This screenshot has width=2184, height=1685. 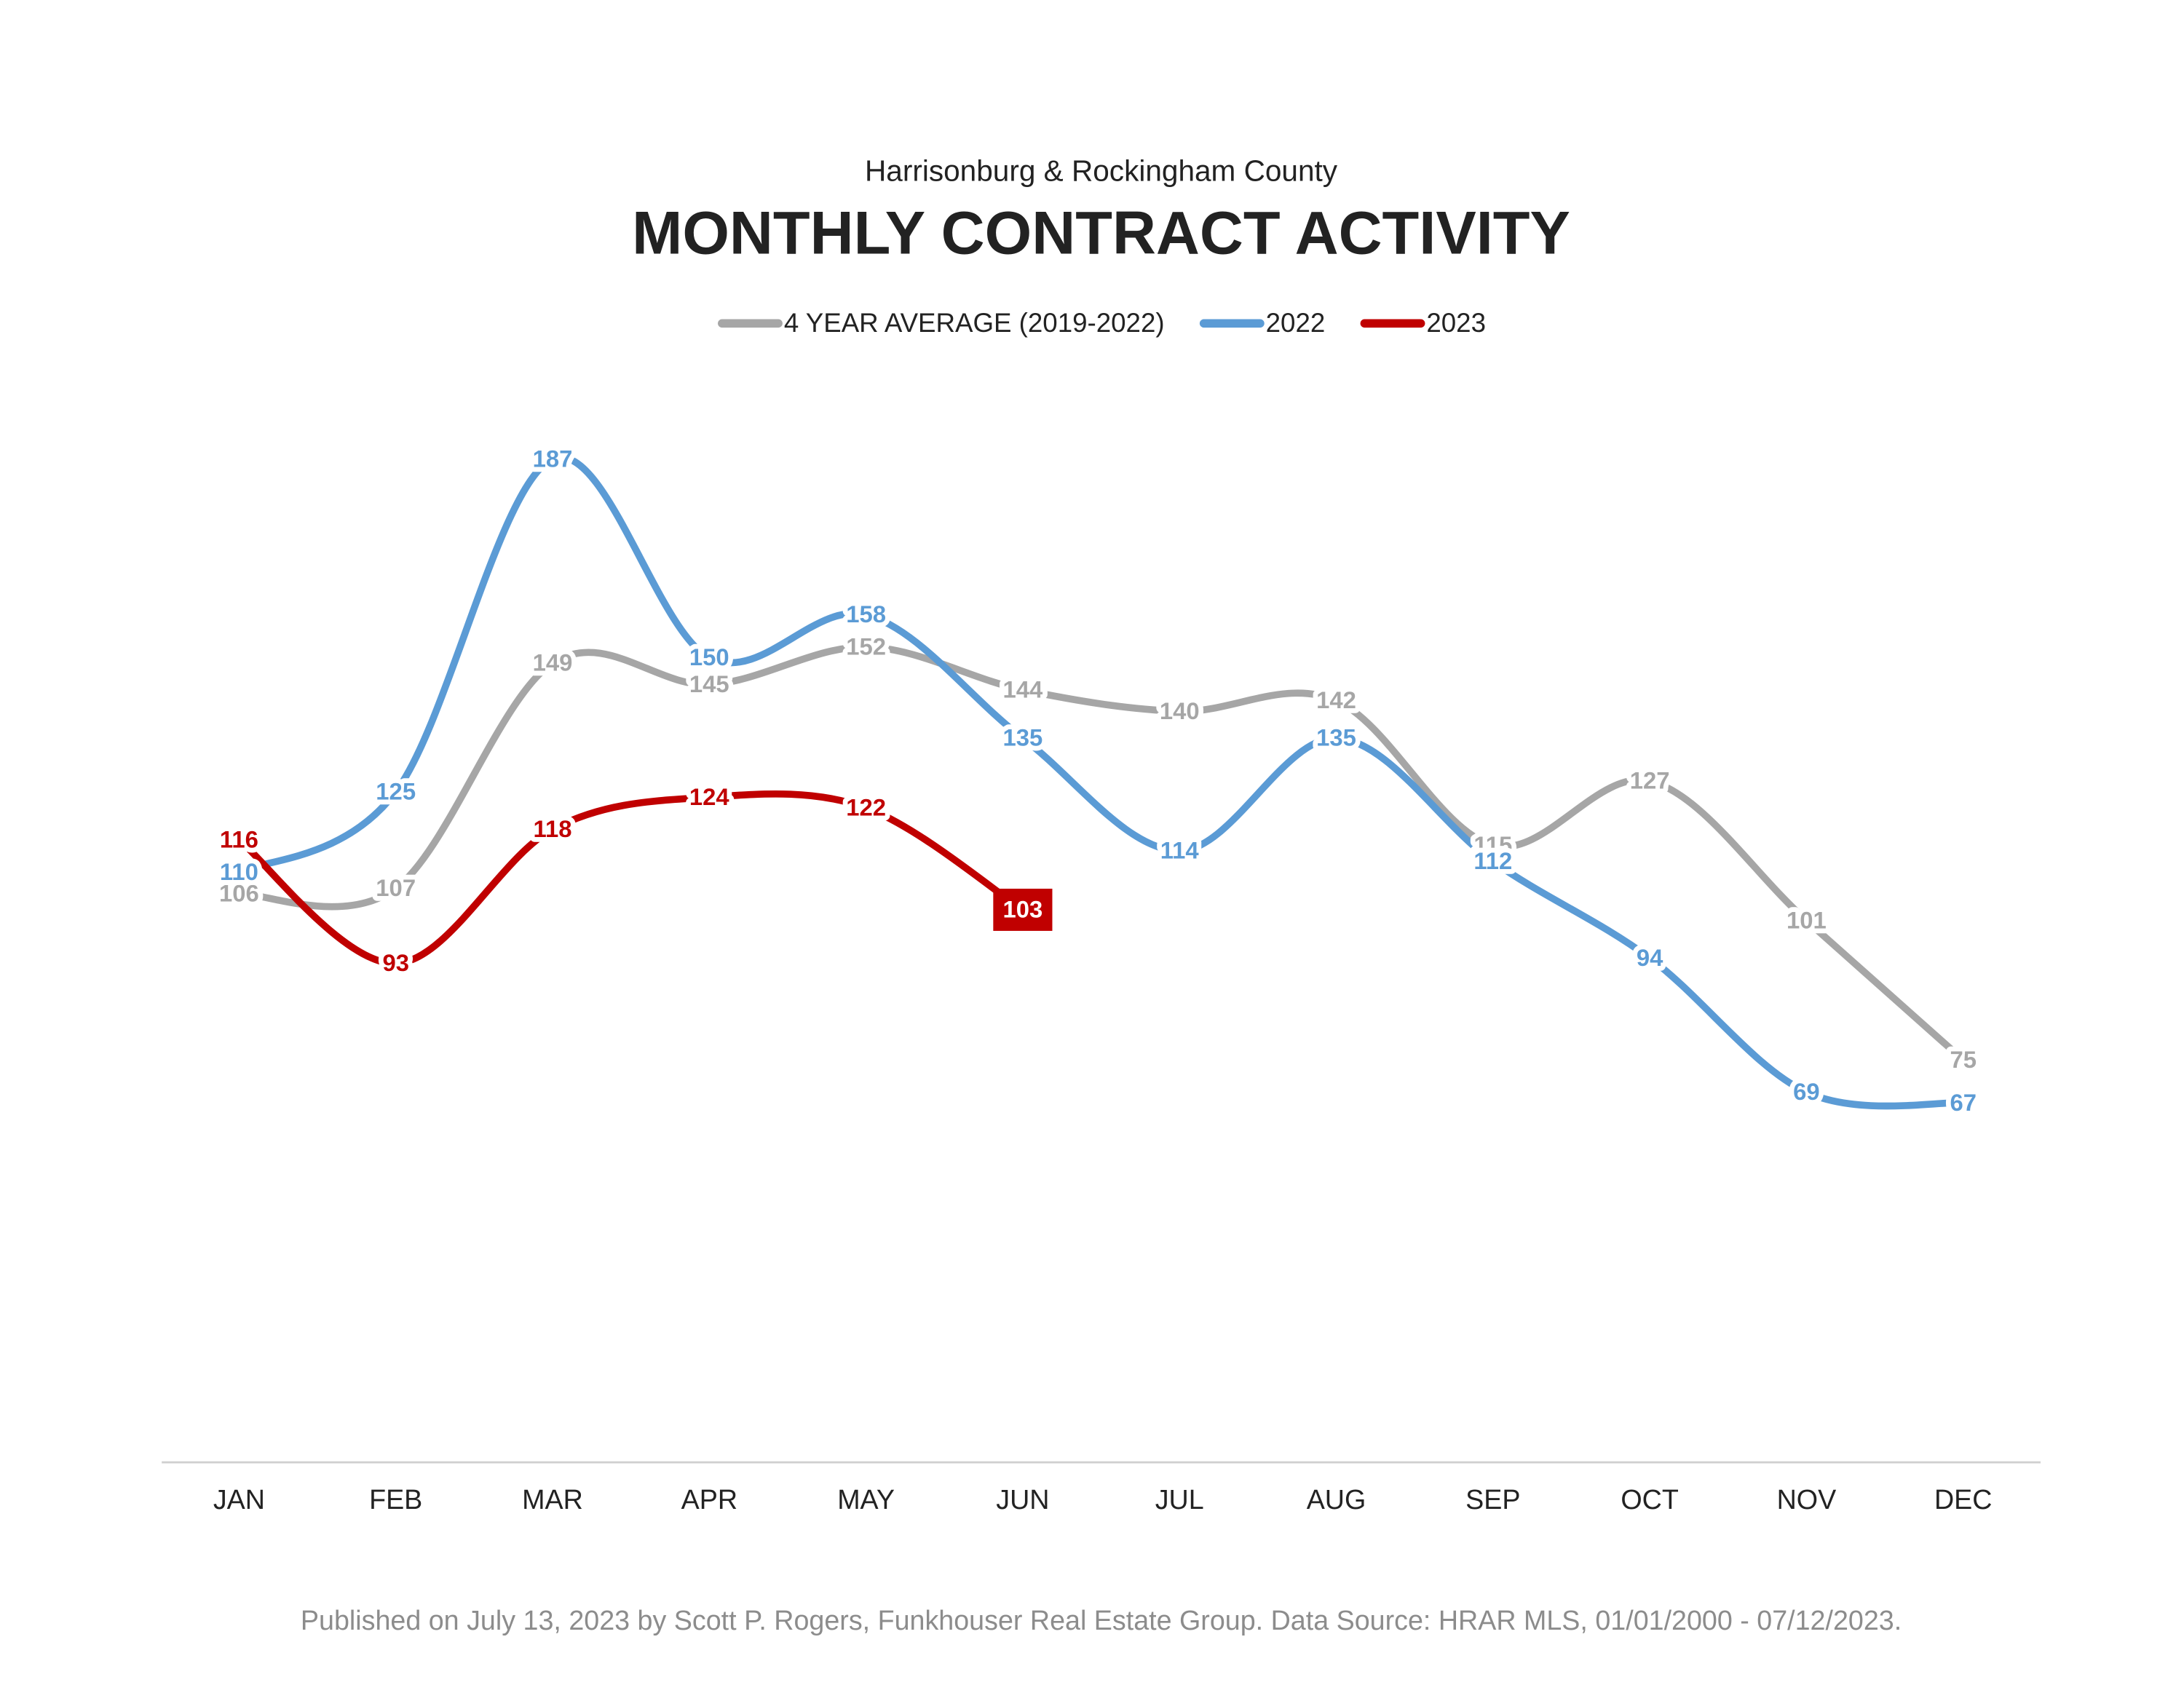 I want to click on data-label: 140, so click(x=1180, y=710).